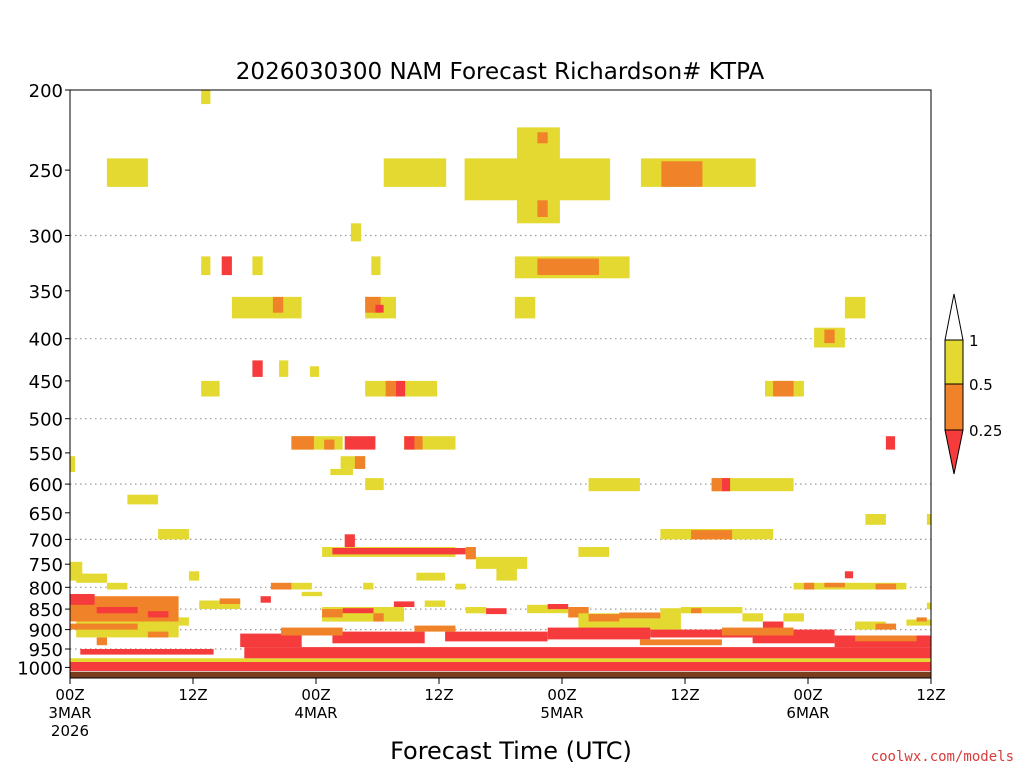 This screenshot has height=768, width=1024. Describe the element at coordinates (46, 588) in the screenshot. I see `y-tick-label: 800` at that location.